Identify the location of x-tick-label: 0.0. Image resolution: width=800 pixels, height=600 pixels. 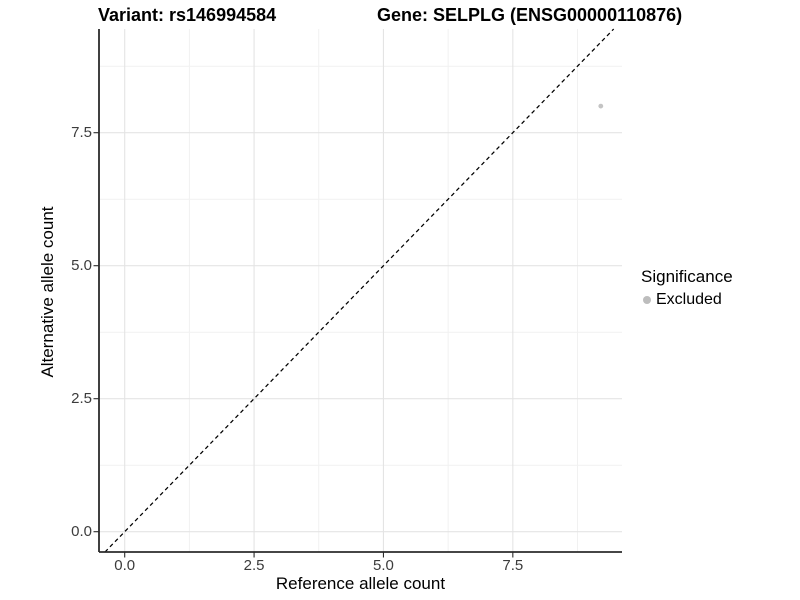
(125, 565).